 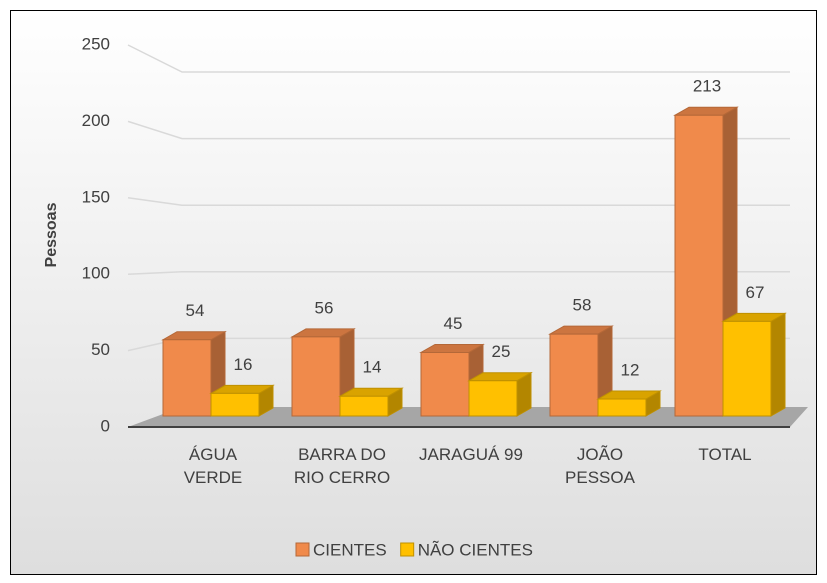 I want to click on value-label: 58, so click(x=582, y=305).